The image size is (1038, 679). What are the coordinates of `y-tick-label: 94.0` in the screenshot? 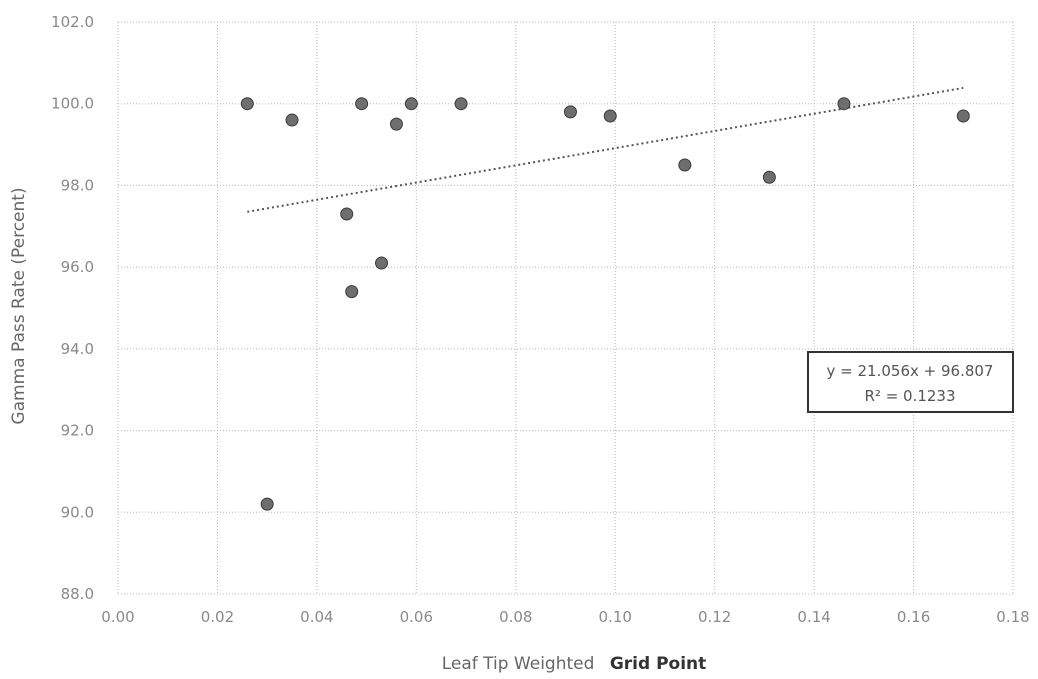 It's located at (77, 349).